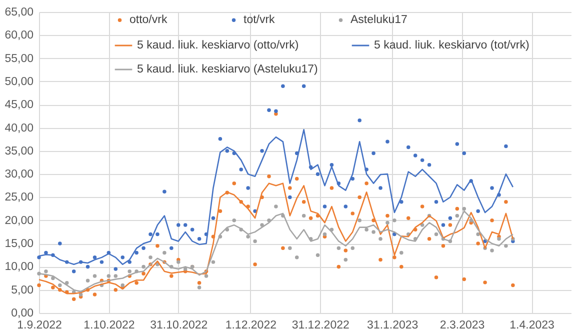 The height and width of the screenshot is (335, 573). Describe the element at coordinates (19, 105) in the screenshot. I see `y-tick-label: 45,00` at that location.